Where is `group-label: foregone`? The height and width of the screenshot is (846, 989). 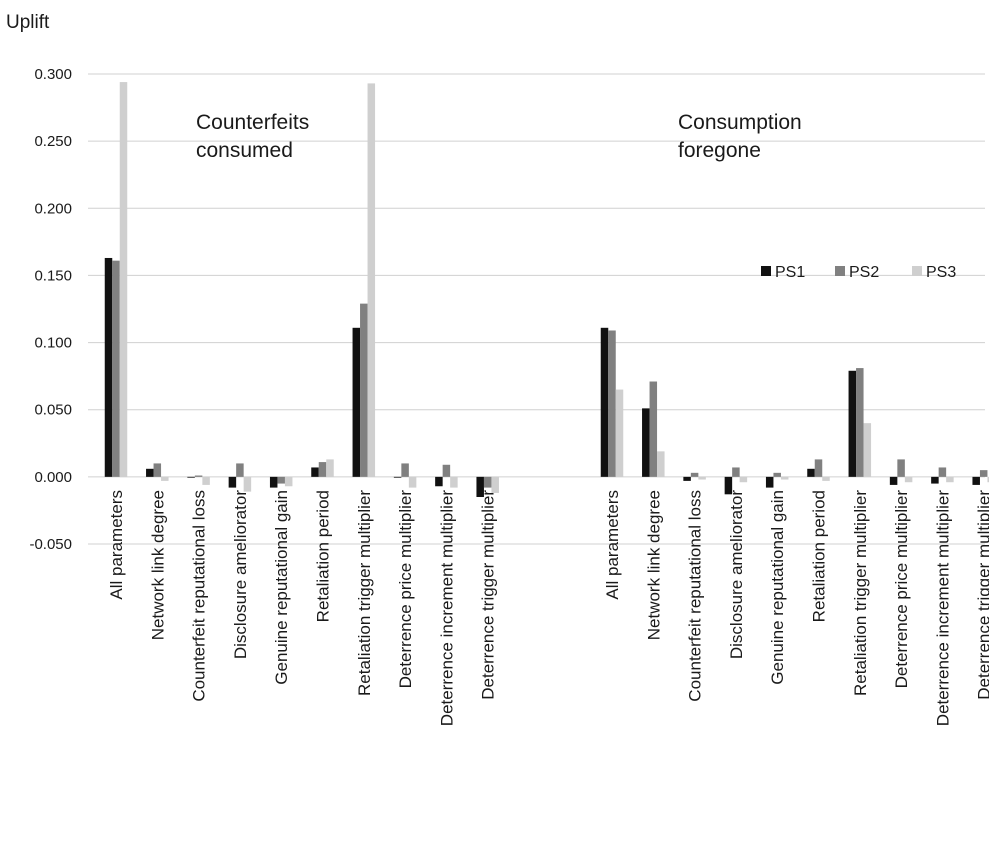 group-label: foregone is located at coordinates (719, 150).